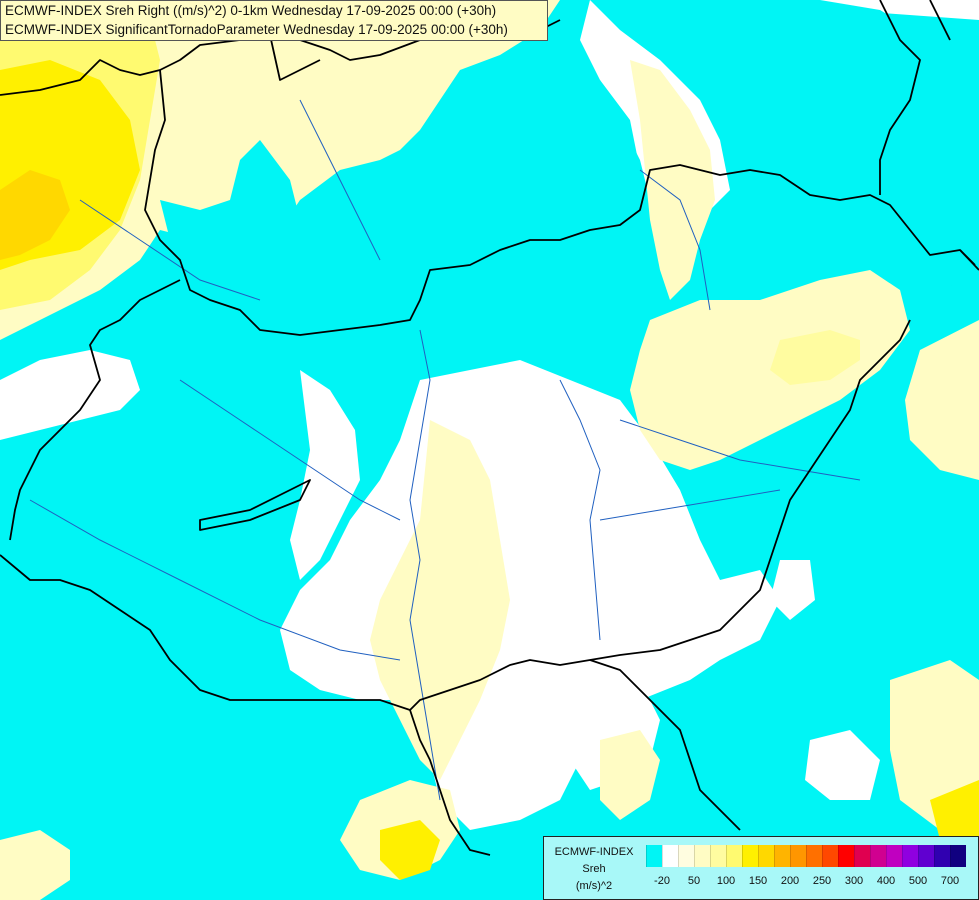  I want to click on sreh-field-cyan-north, so click(510, 165).